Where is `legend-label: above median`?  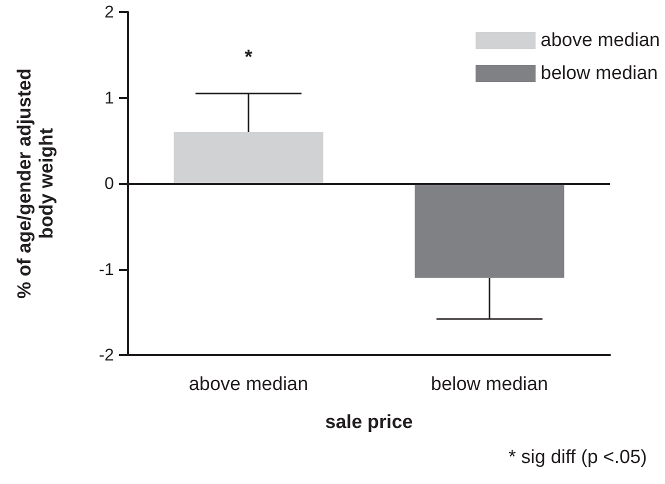
legend-label: above median is located at coordinates (600, 40).